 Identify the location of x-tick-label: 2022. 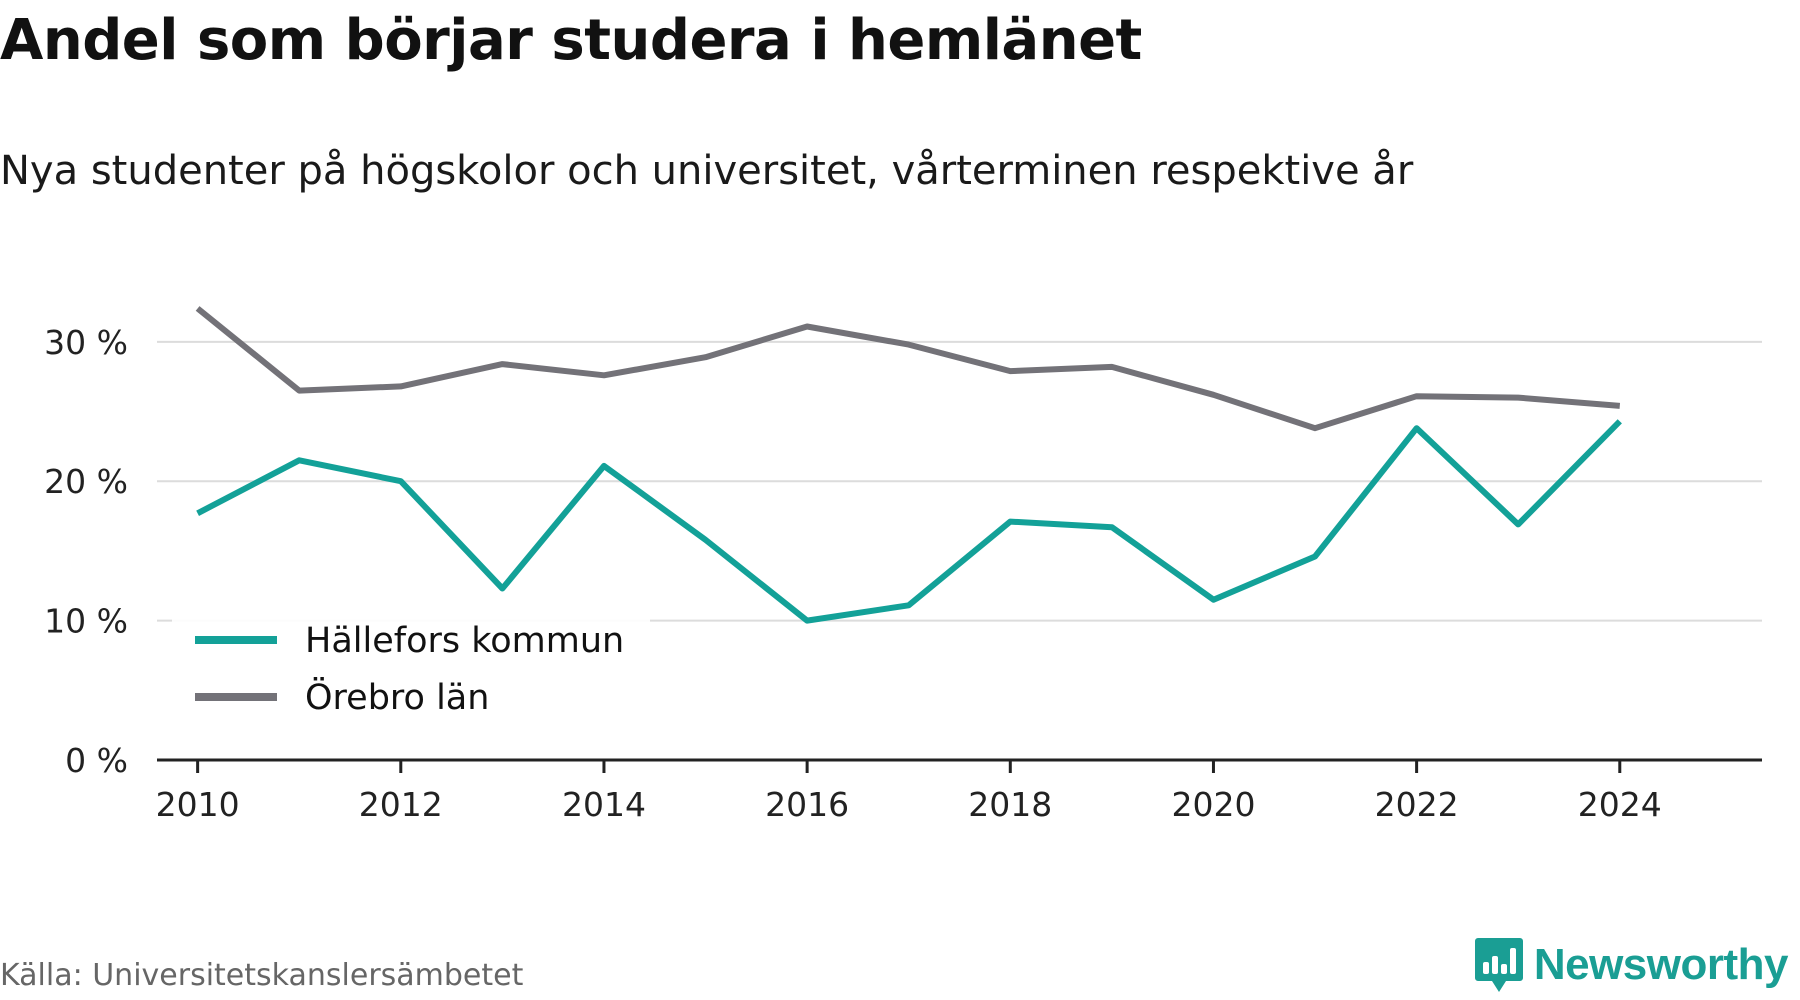
(1417, 804).